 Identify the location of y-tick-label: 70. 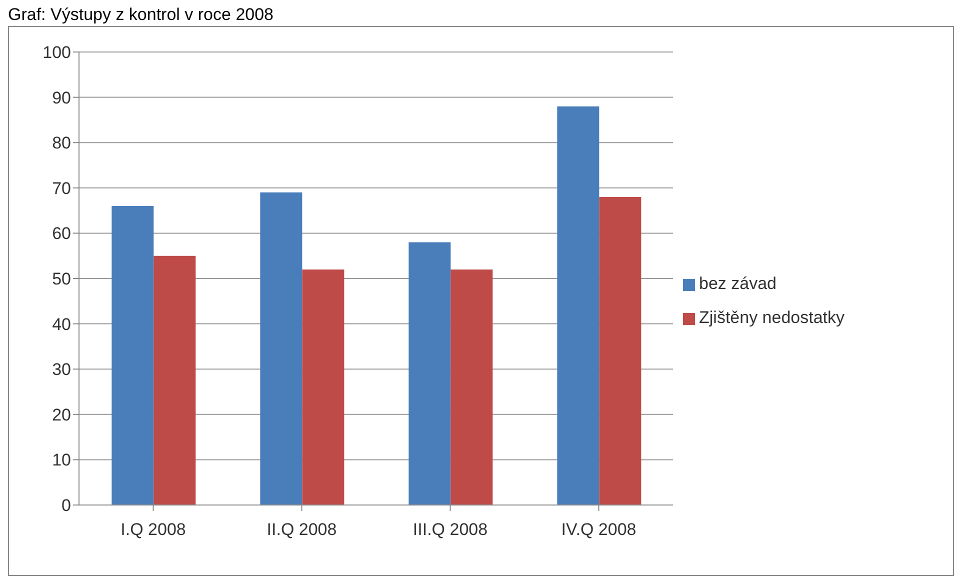
(61, 188).